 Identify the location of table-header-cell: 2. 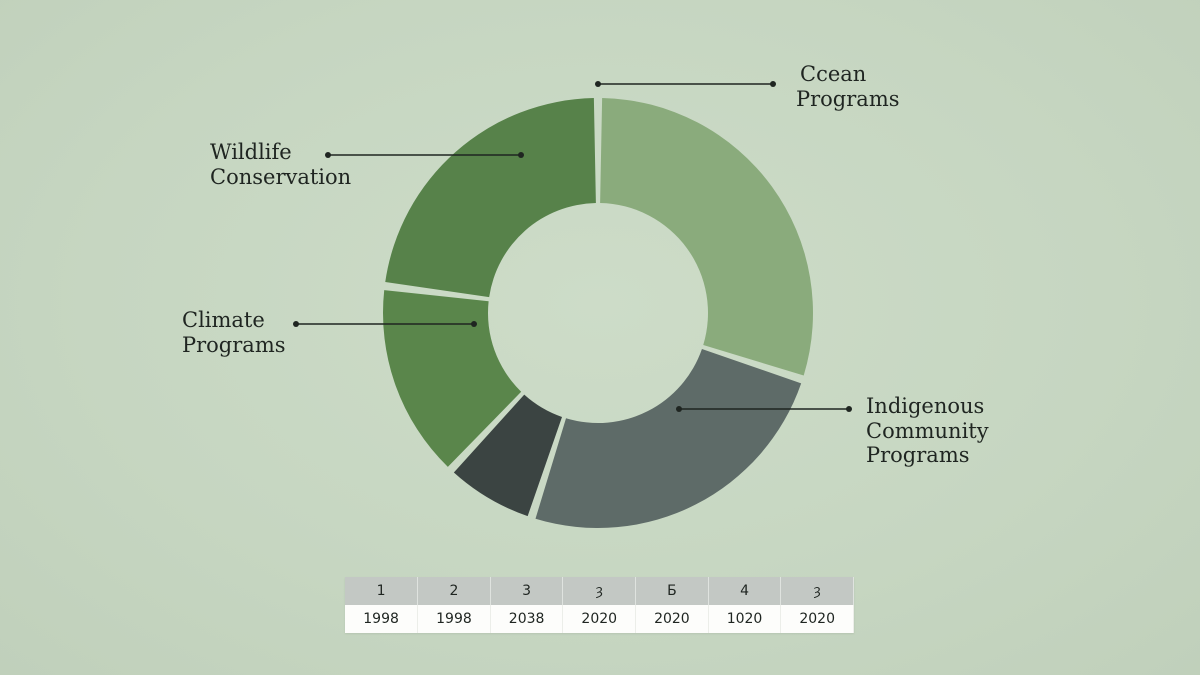
(454, 591).